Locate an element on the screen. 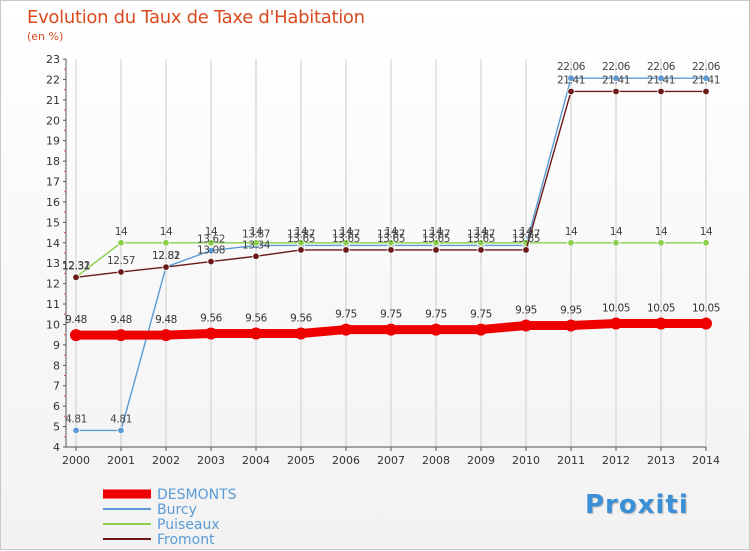 This screenshot has height=551, width=750. y-tick-label: 13 is located at coordinates (53, 263).